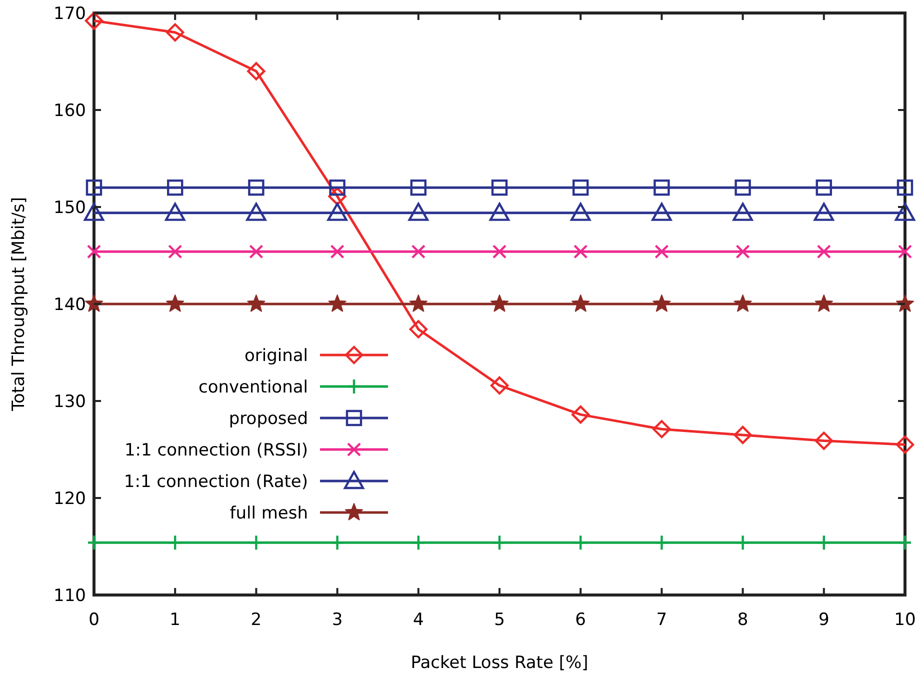 The width and height of the screenshot is (920, 675). What do you see at coordinates (70, 110) in the screenshot?
I see `y-tick-label: 160` at bounding box center [70, 110].